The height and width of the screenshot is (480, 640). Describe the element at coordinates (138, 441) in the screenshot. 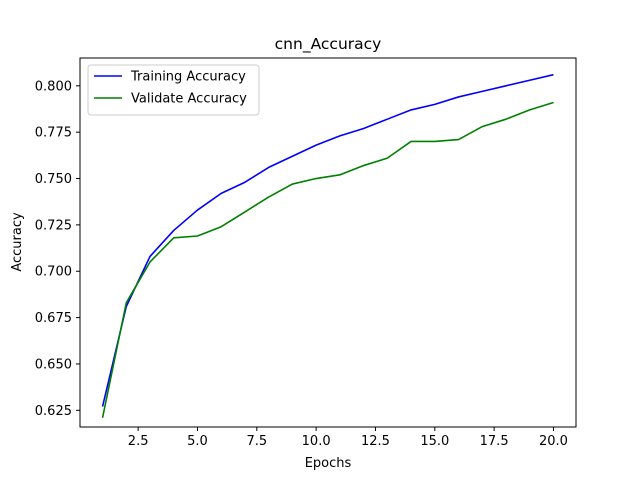

I see `x-tick-label: 2.5` at that location.